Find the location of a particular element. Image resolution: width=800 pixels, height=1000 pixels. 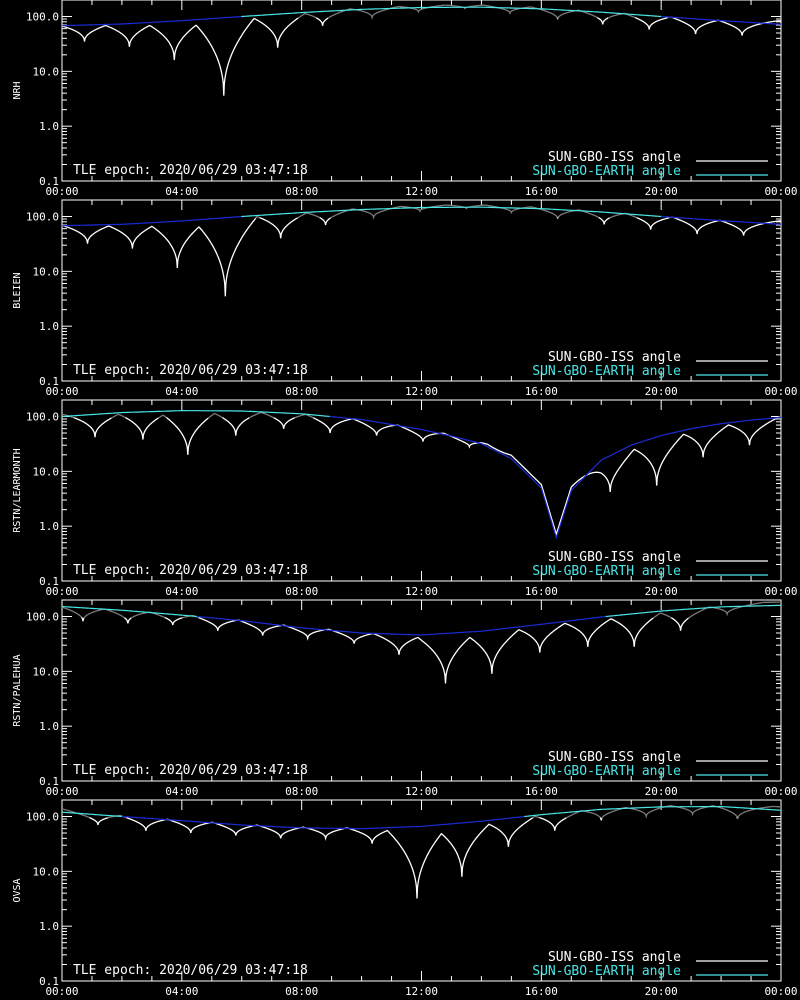

station-label: OVSA is located at coordinates (17, 890).